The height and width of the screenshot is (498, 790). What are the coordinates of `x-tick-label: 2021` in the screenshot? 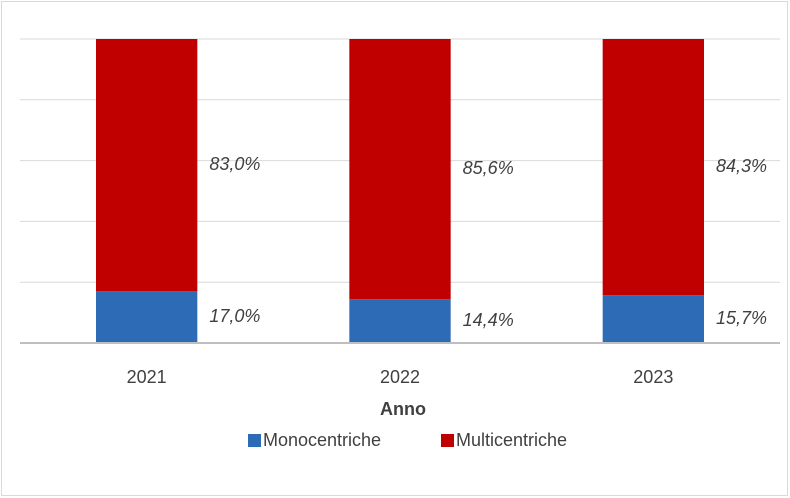 It's located at (147, 377).